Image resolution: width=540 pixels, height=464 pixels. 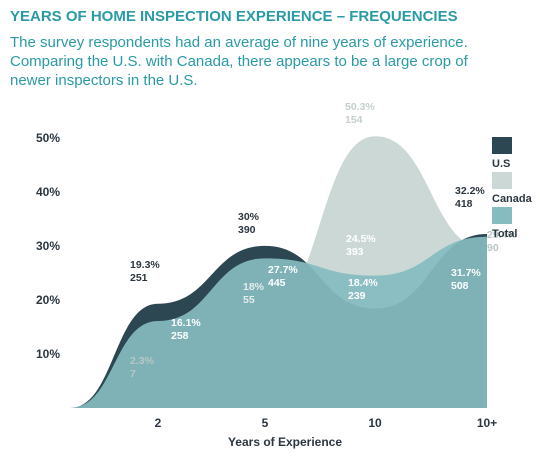 I want to click on count-label: 445, so click(x=277, y=283).